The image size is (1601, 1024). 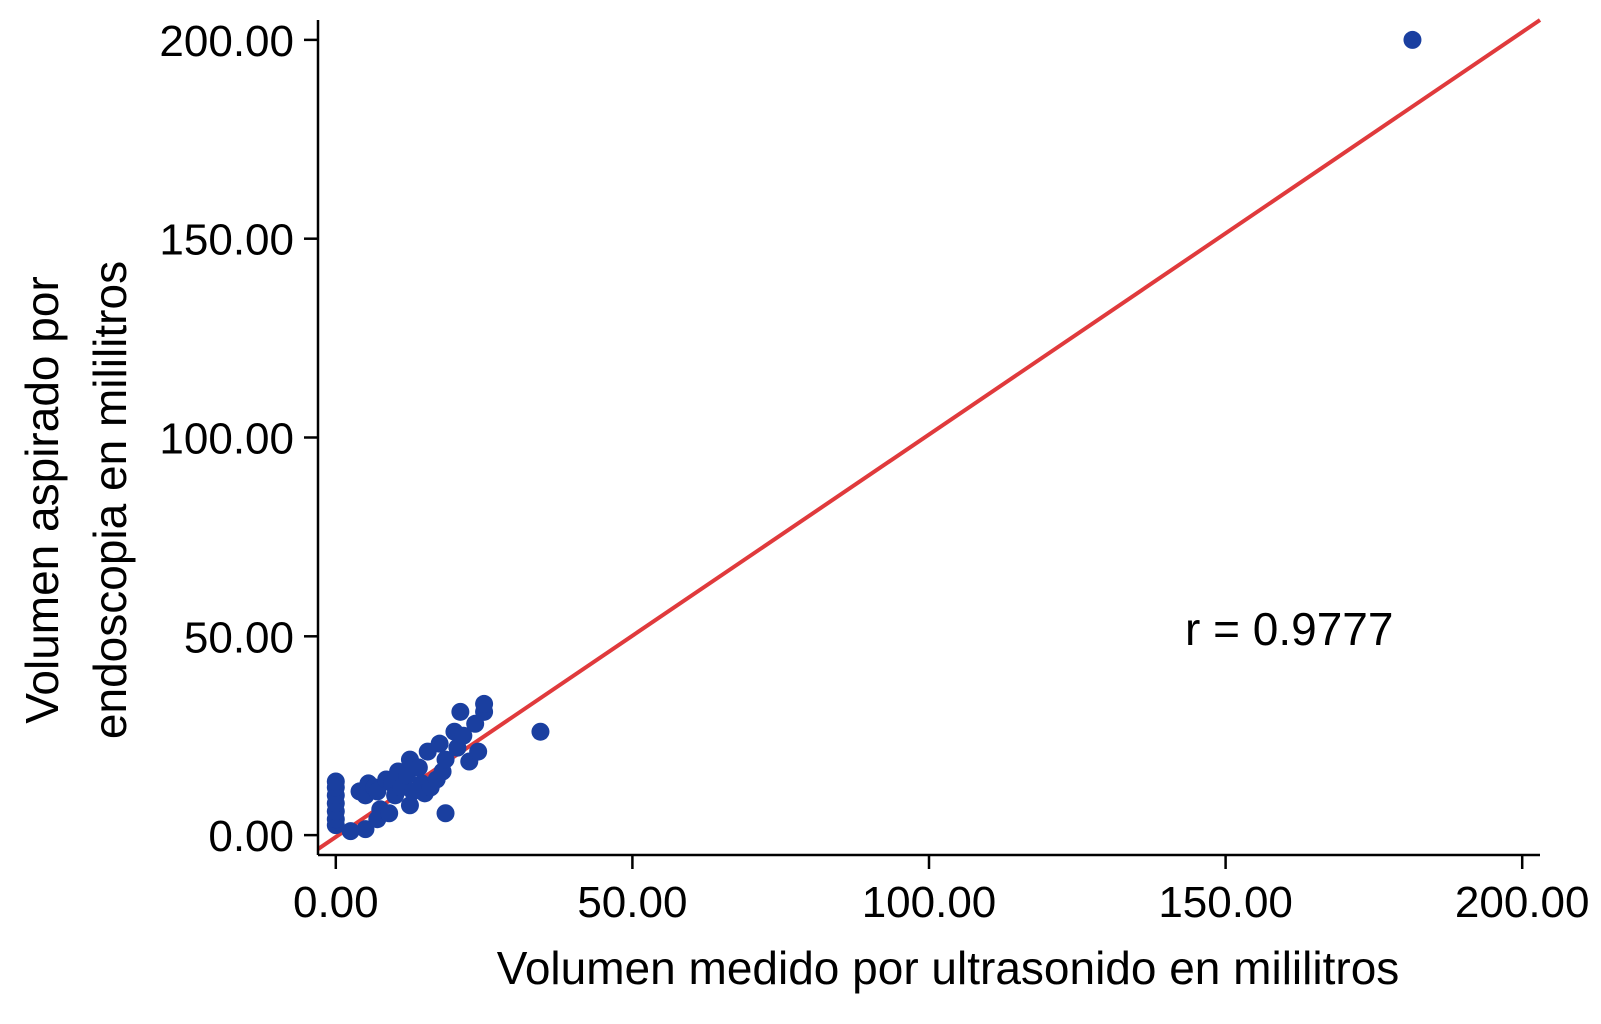 What do you see at coordinates (226, 41) in the screenshot?
I see `y-tick-label: 200.00` at bounding box center [226, 41].